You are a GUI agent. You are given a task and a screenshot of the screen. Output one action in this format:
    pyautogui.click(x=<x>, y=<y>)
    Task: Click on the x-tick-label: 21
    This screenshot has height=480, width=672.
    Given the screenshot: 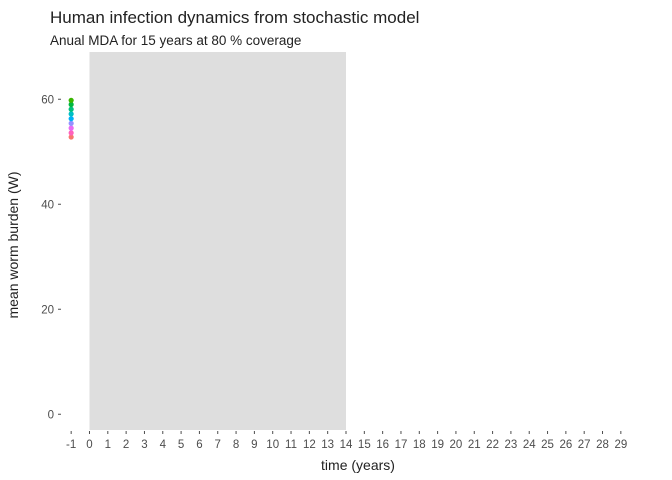 What is the action you would take?
    pyautogui.click(x=474, y=445)
    